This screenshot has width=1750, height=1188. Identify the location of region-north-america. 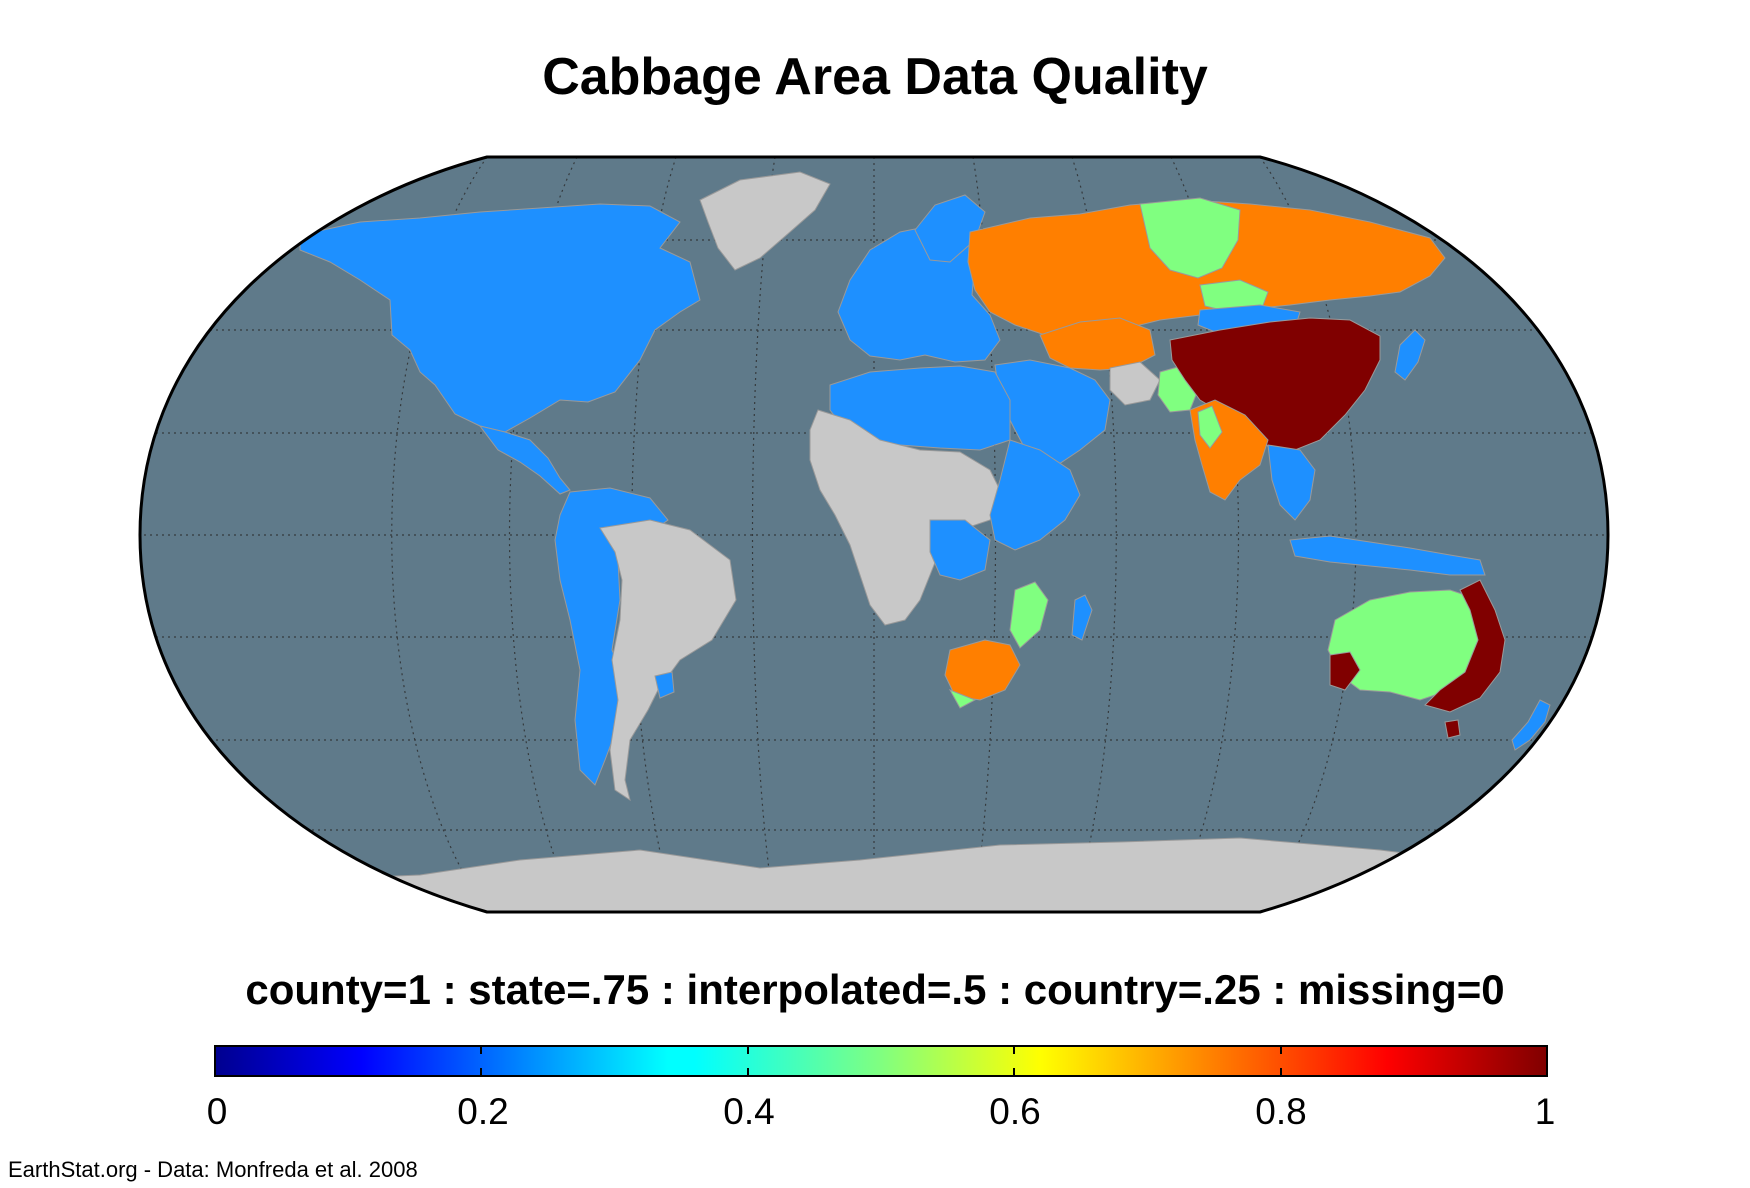
(500, 318).